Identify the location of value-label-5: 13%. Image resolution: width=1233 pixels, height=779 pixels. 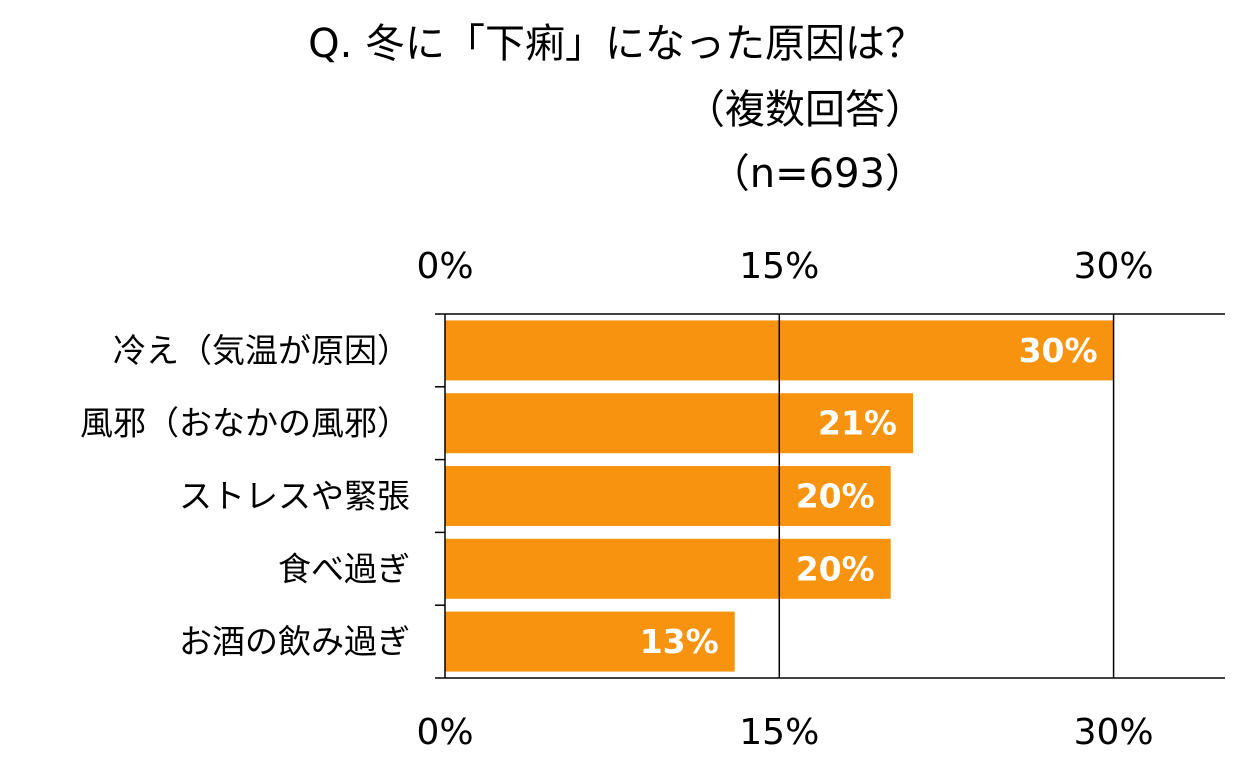
(679, 641).